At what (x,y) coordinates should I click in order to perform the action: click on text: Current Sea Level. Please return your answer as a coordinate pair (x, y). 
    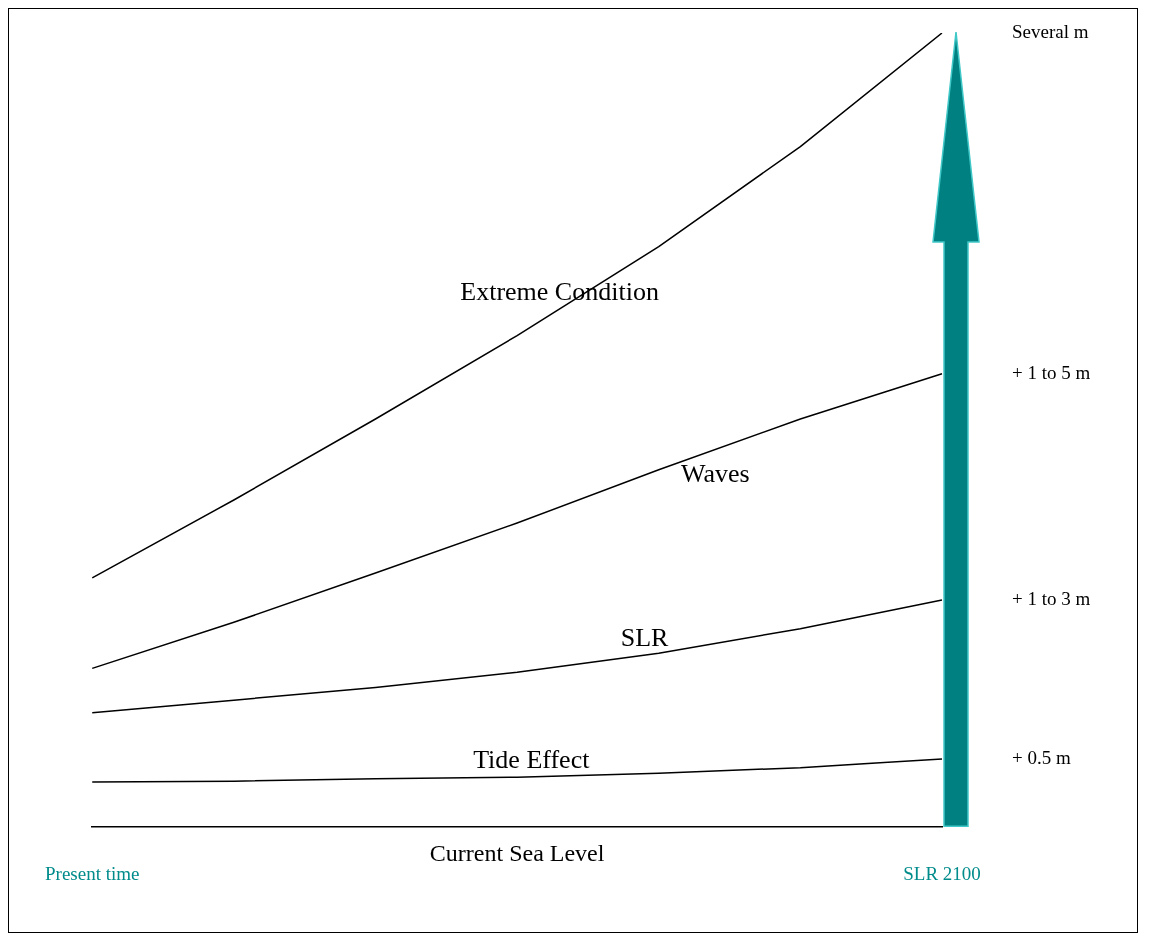
    Looking at the image, I should click on (517, 853).